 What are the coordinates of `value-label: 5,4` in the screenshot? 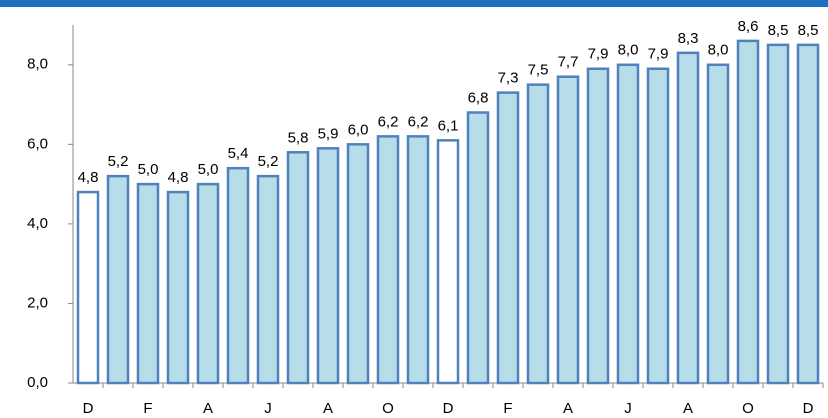 It's located at (238, 153).